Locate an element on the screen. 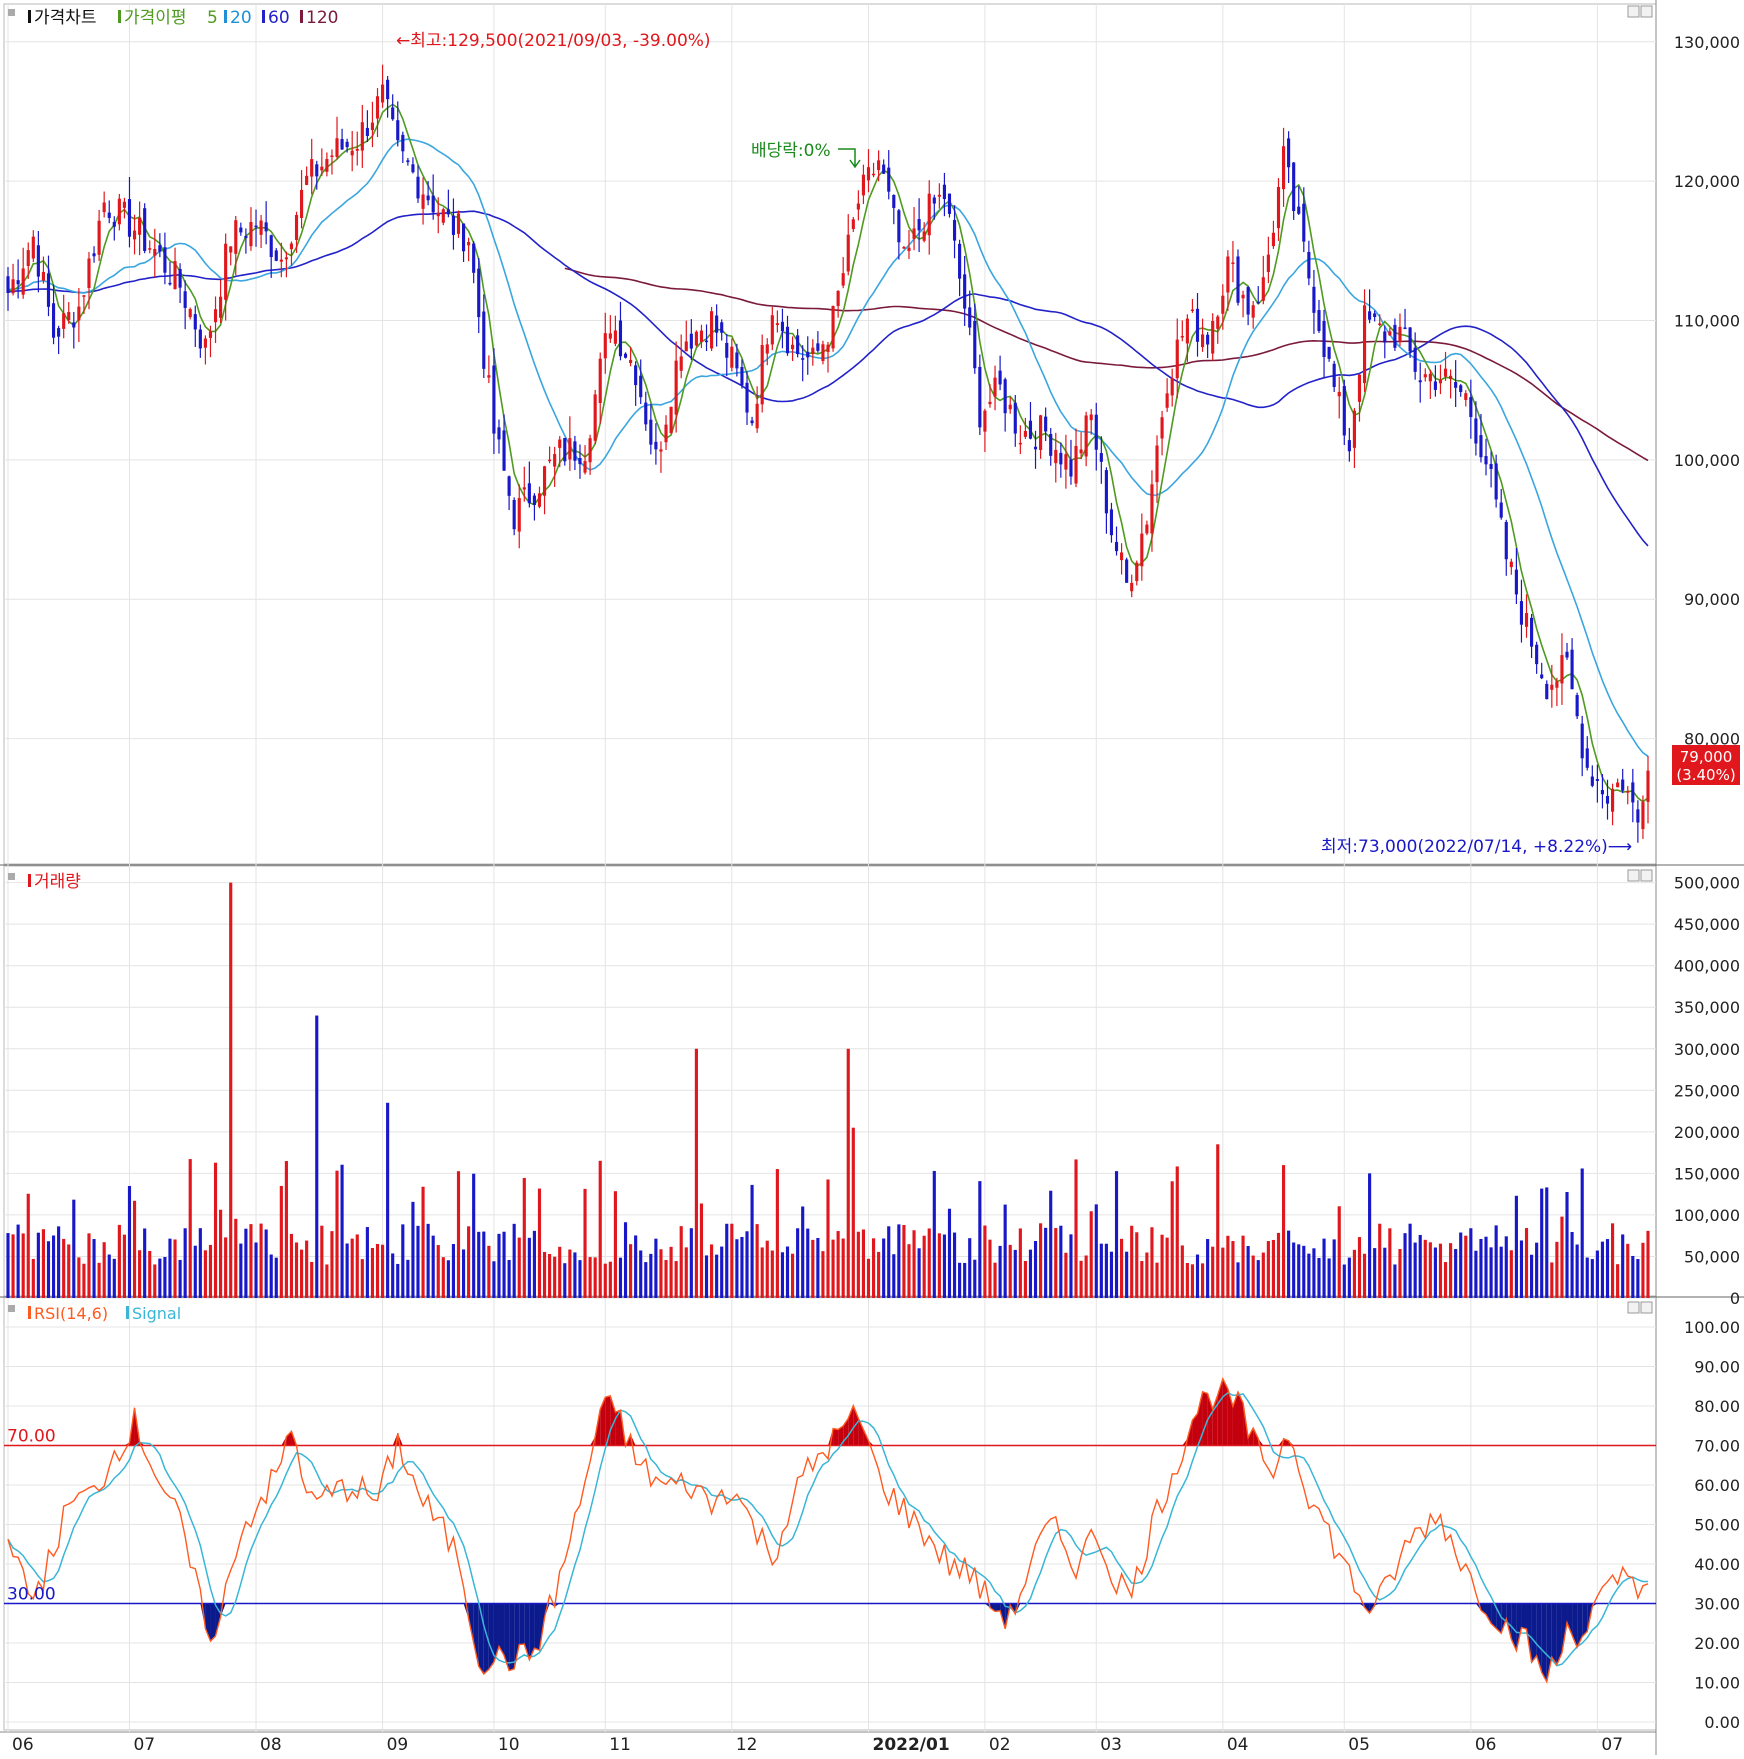 The image size is (1744, 1759). price-legend-marker-icon is located at coordinates (29, 16).